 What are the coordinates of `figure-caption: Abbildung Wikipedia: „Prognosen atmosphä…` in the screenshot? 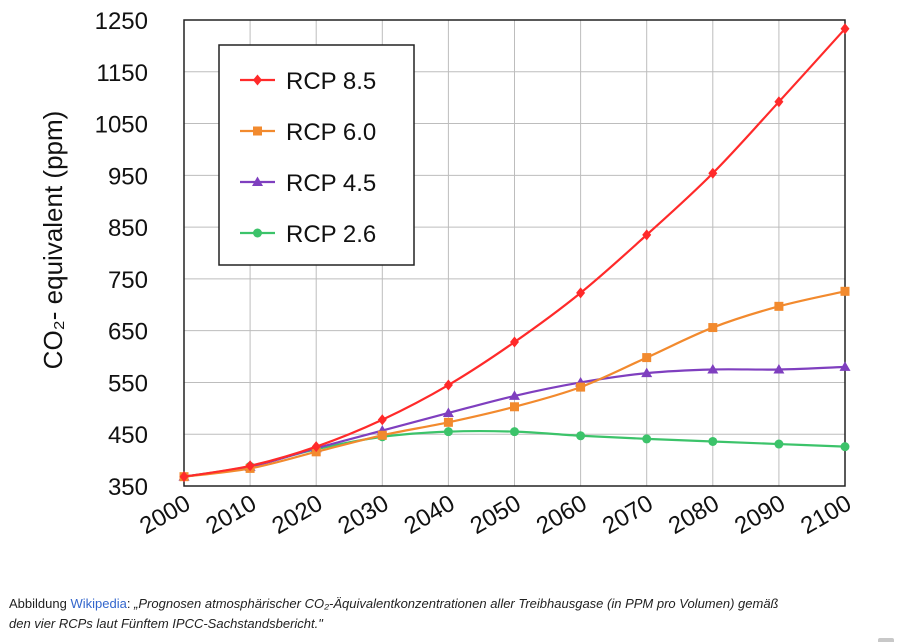 It's located at (449, 614).